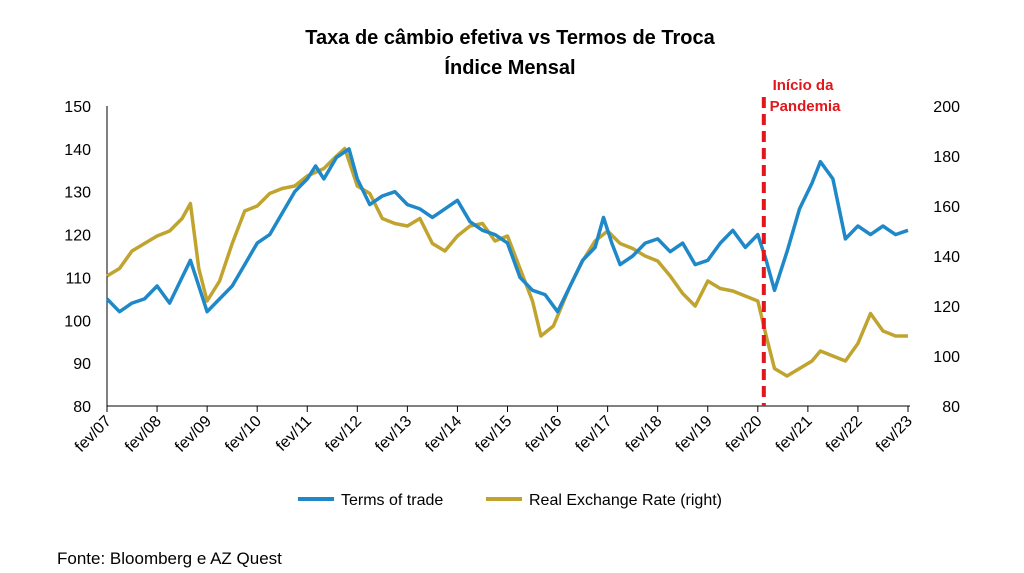 The image size is (1024, 573). Describe the element at coordinates (193, 434) in the screenshot. I see `x-tick-label: fev/09` at that location.